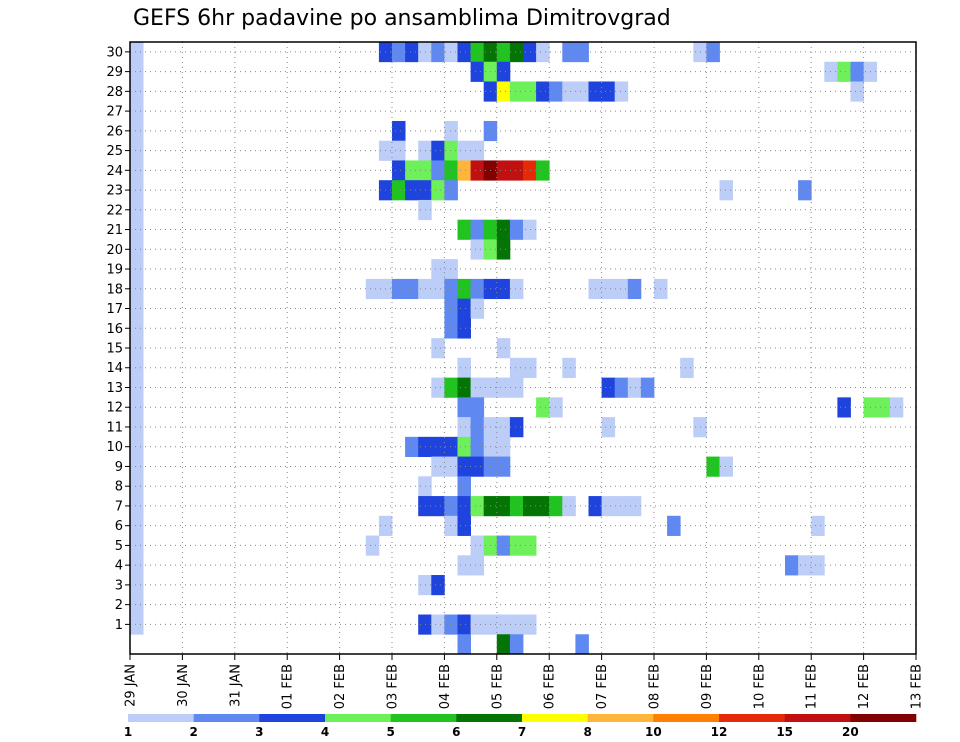 This screenshot has width=960, height=742. What do you see at coordinates (390, 732) in the screenshot?
I see `legend-label: 5` at bounding box center [390, 732].